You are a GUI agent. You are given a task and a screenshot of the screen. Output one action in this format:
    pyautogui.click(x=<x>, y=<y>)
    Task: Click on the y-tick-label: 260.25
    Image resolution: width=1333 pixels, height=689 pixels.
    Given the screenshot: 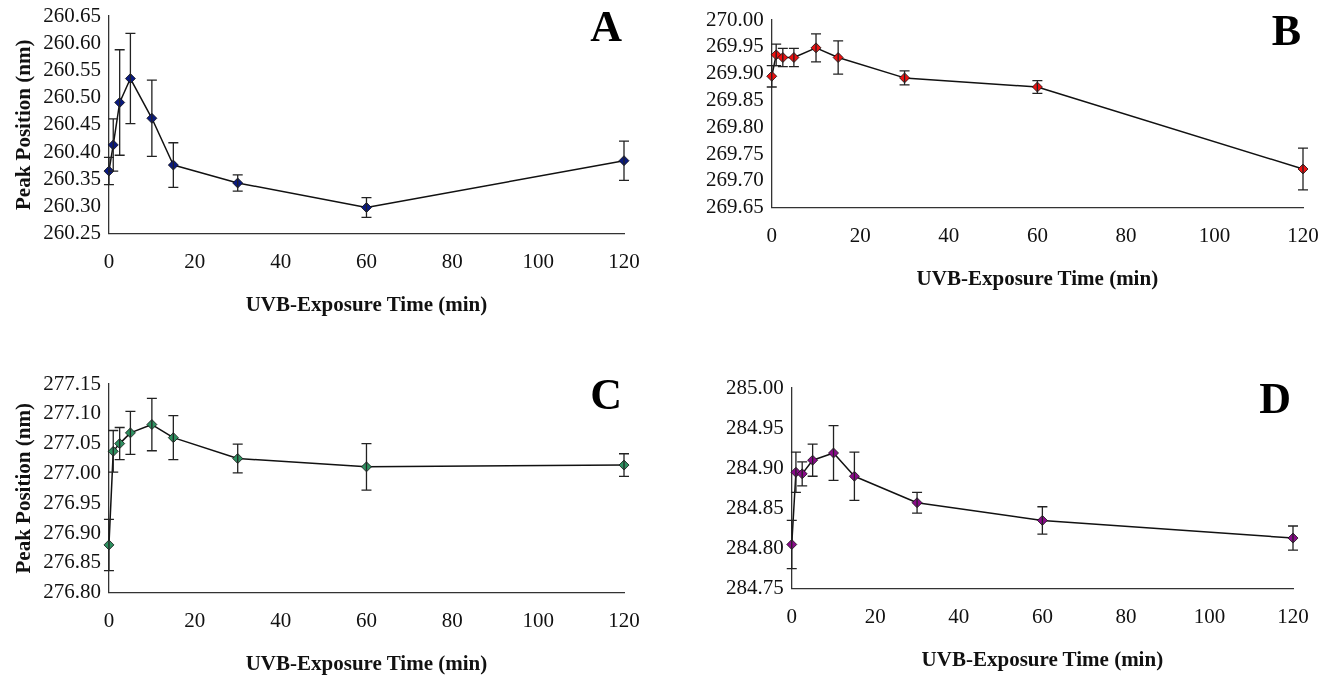 What is the action you would take?
    pyautogui.click(x=72, y=232)
    